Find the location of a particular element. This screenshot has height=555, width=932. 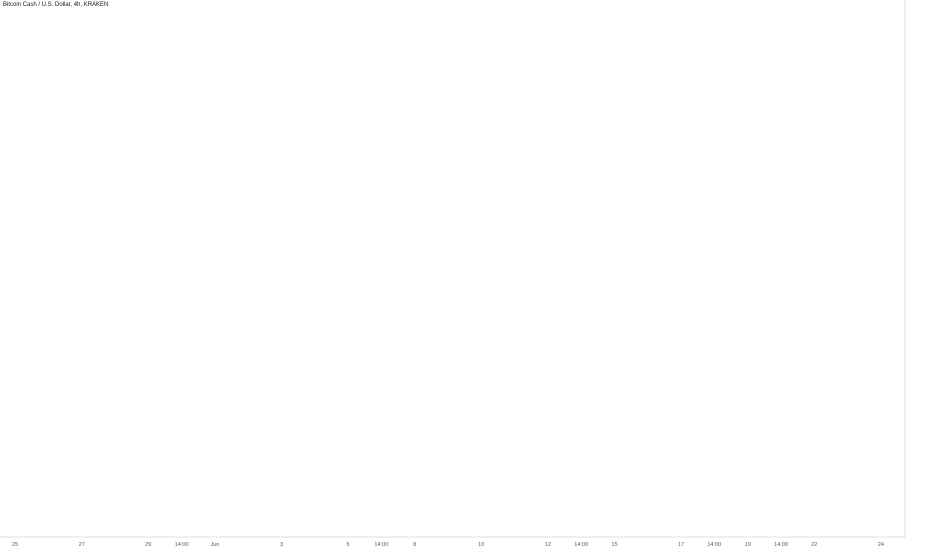

time-tick-label: 15 is located at coordinates (614, 545).